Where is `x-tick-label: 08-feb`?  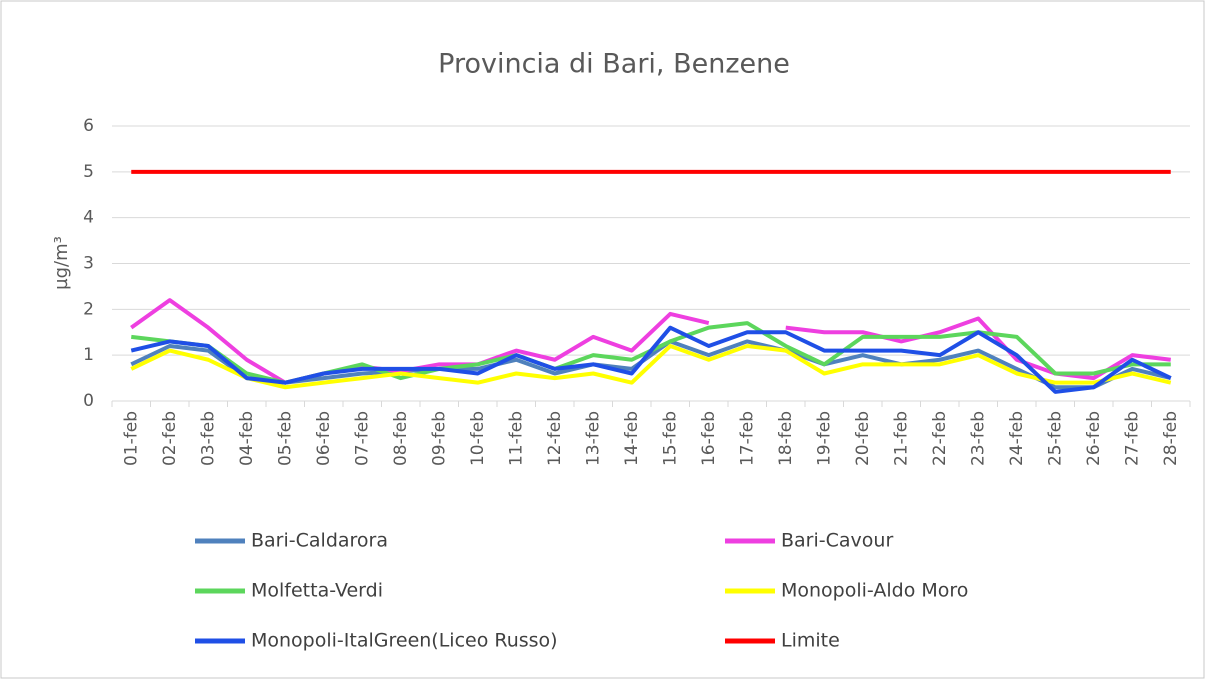
x-tick-label: 08-feb is located at coordinates (401, 438).